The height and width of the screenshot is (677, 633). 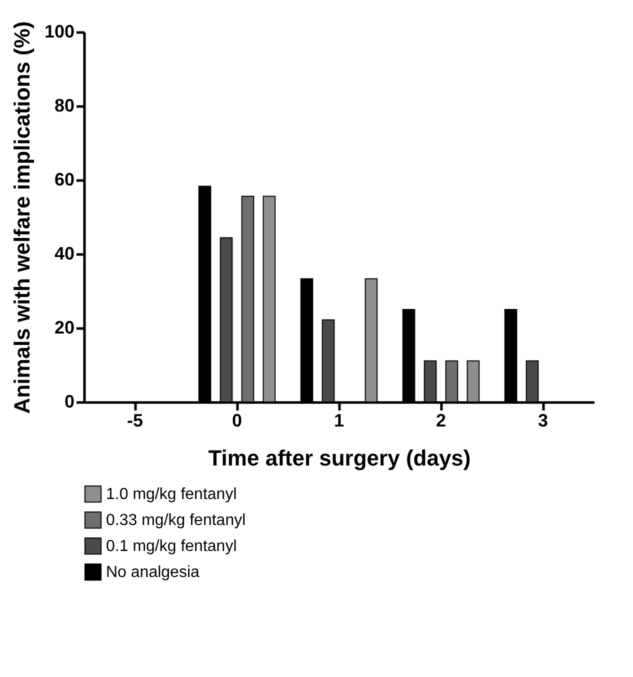 What do you see at coordinates (171, 546) in the screenshot?
I see `legend-label: 0.1 mg/kg fentanyl` at bounding box center [171, 546].